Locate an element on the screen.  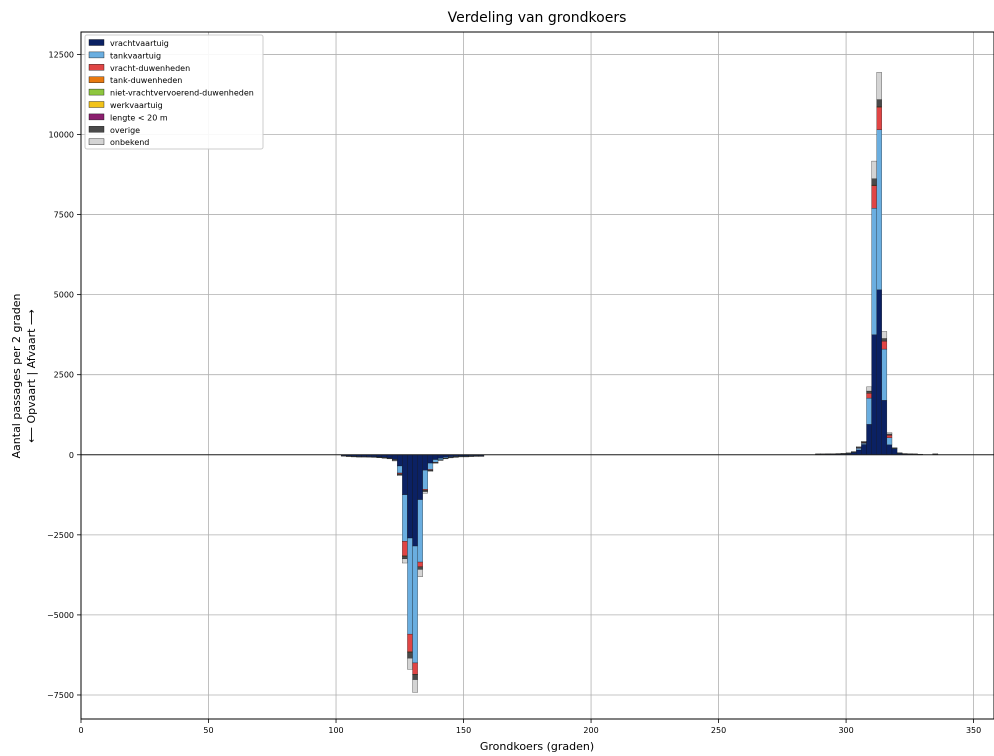
legend-label: werkvaartuig is located at coordinates (136, 105).